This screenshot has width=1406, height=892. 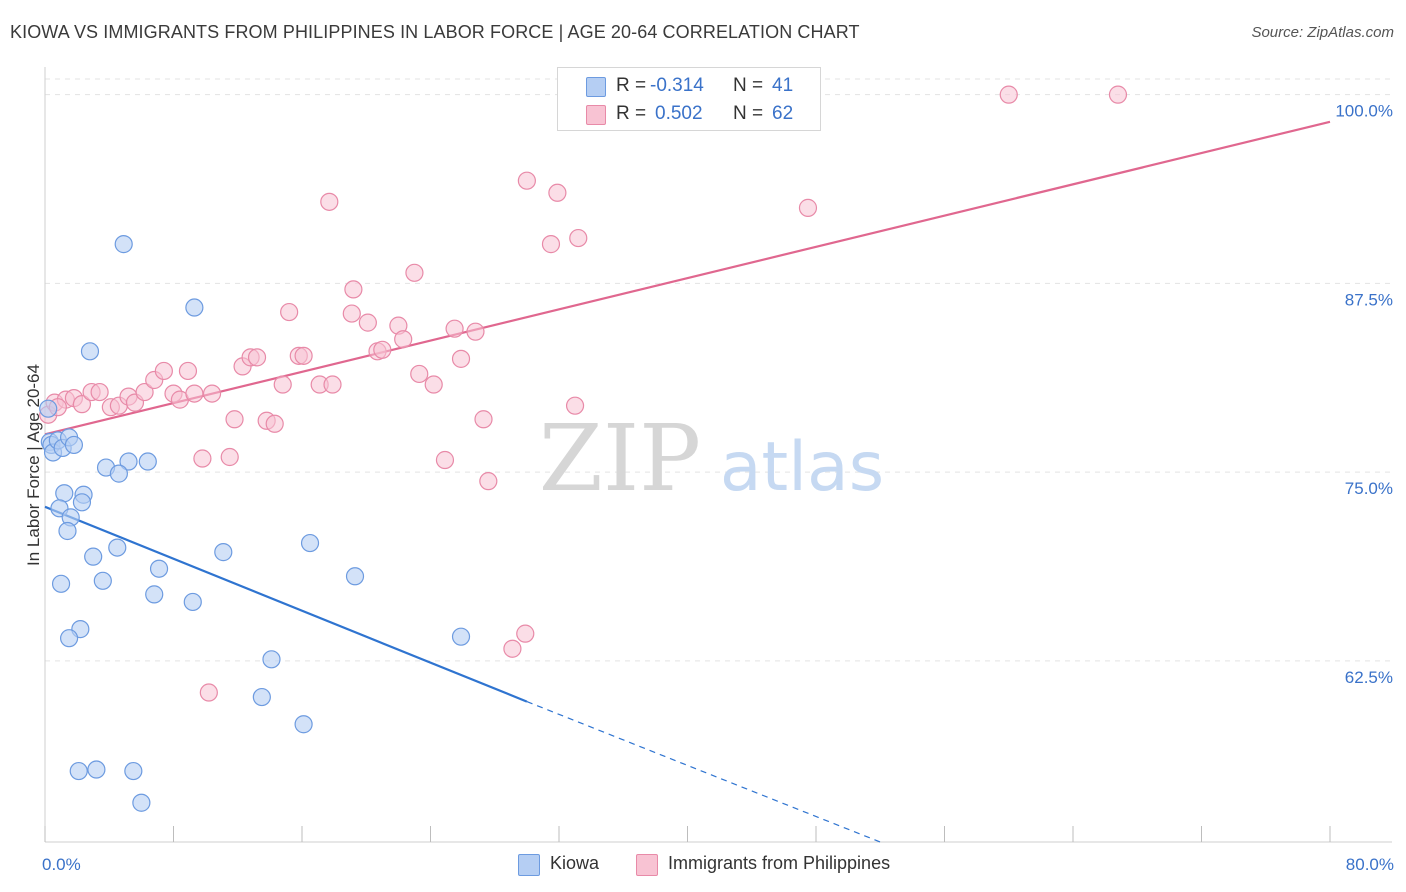 What do you see at coordinates (802, 467) in the screenshot?
I see `watermark-atlas: atlas` at bounding box center [802, 467].